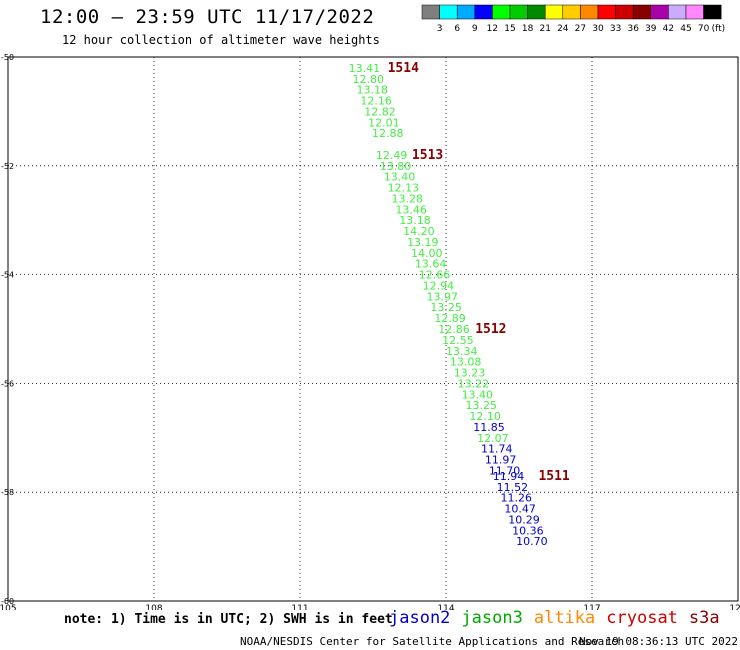 This screenshot has height=650, width=740. What do you see at coordinates (420, 618) in the screenshot?
I see `satellite-jason2: jason2` at bounding box center [420, 618].